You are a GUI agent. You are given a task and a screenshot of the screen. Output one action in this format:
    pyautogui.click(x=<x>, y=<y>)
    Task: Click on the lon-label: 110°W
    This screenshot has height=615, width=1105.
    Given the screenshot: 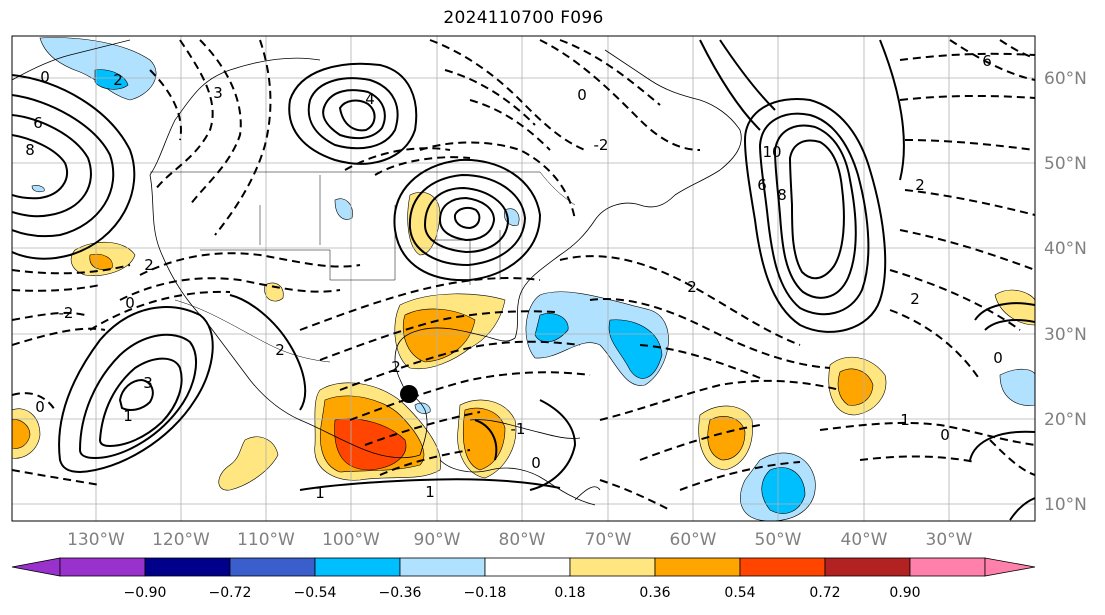 What is the action you would take?
    pyautogui.click(x=266, y=540)
    